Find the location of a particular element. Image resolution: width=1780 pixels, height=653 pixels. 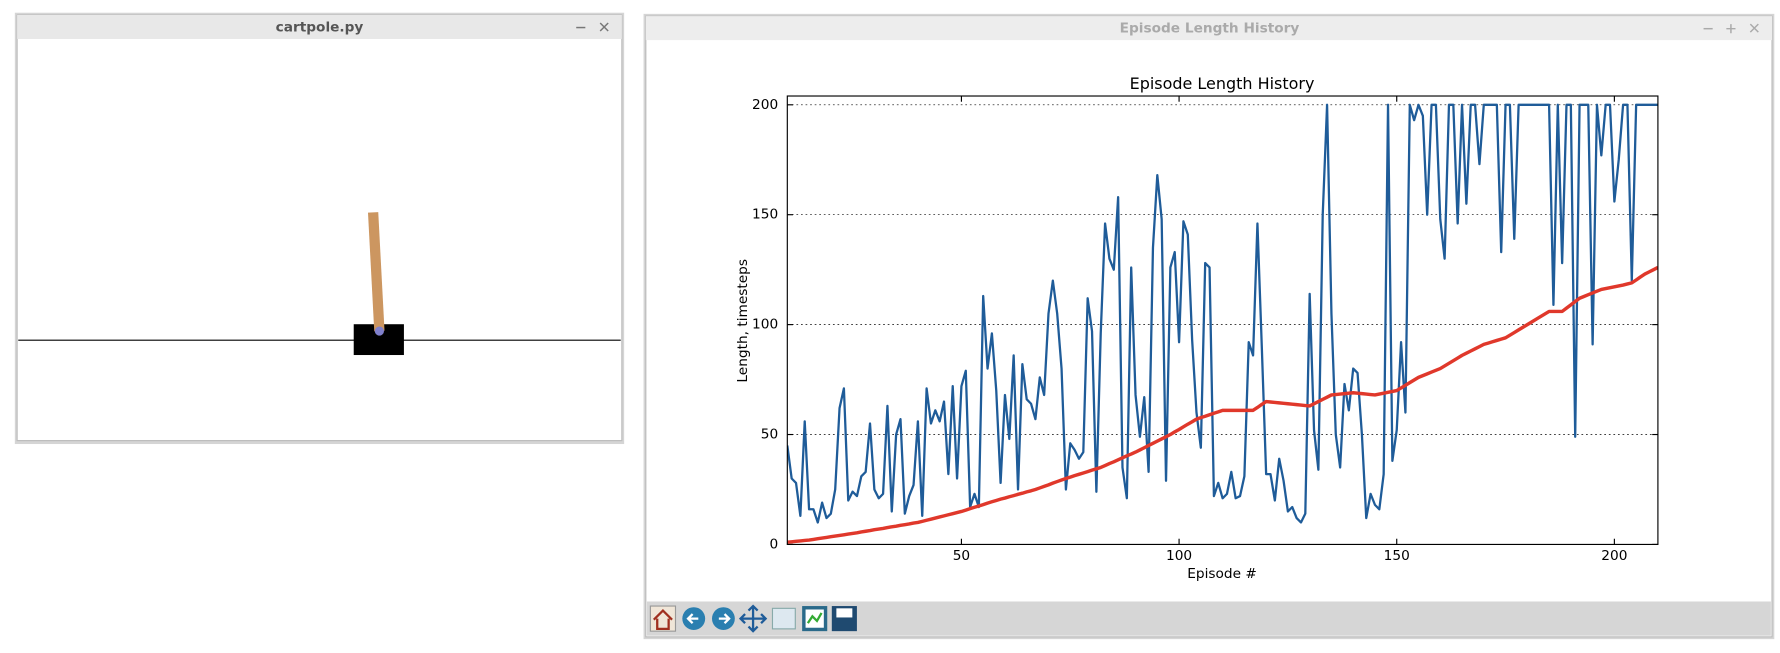

y-tick-label: 50 is located at coordinates (769, 435).